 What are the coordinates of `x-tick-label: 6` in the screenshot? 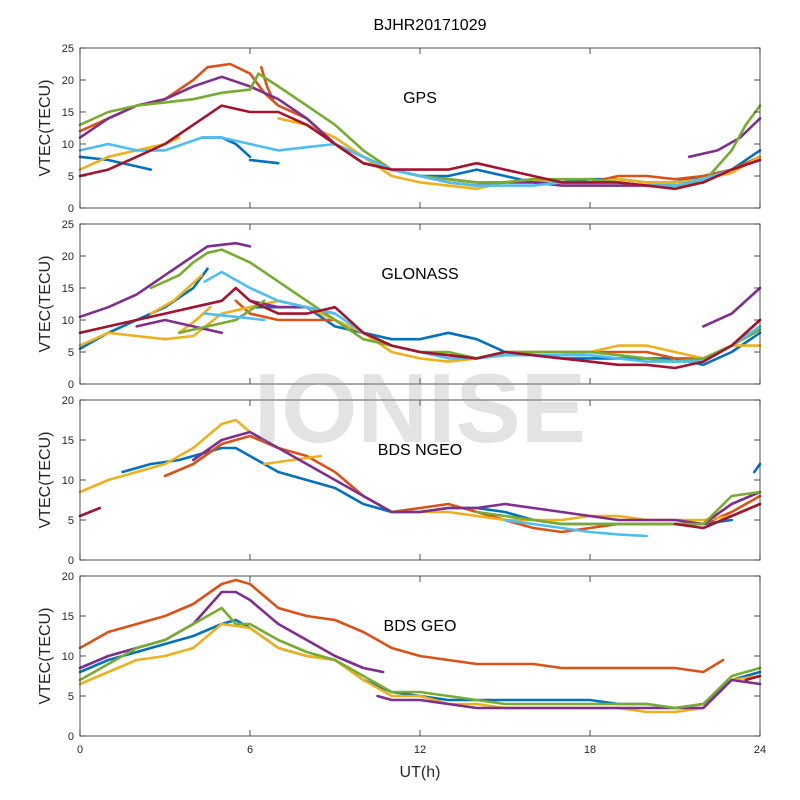 It's located at (250, 750).